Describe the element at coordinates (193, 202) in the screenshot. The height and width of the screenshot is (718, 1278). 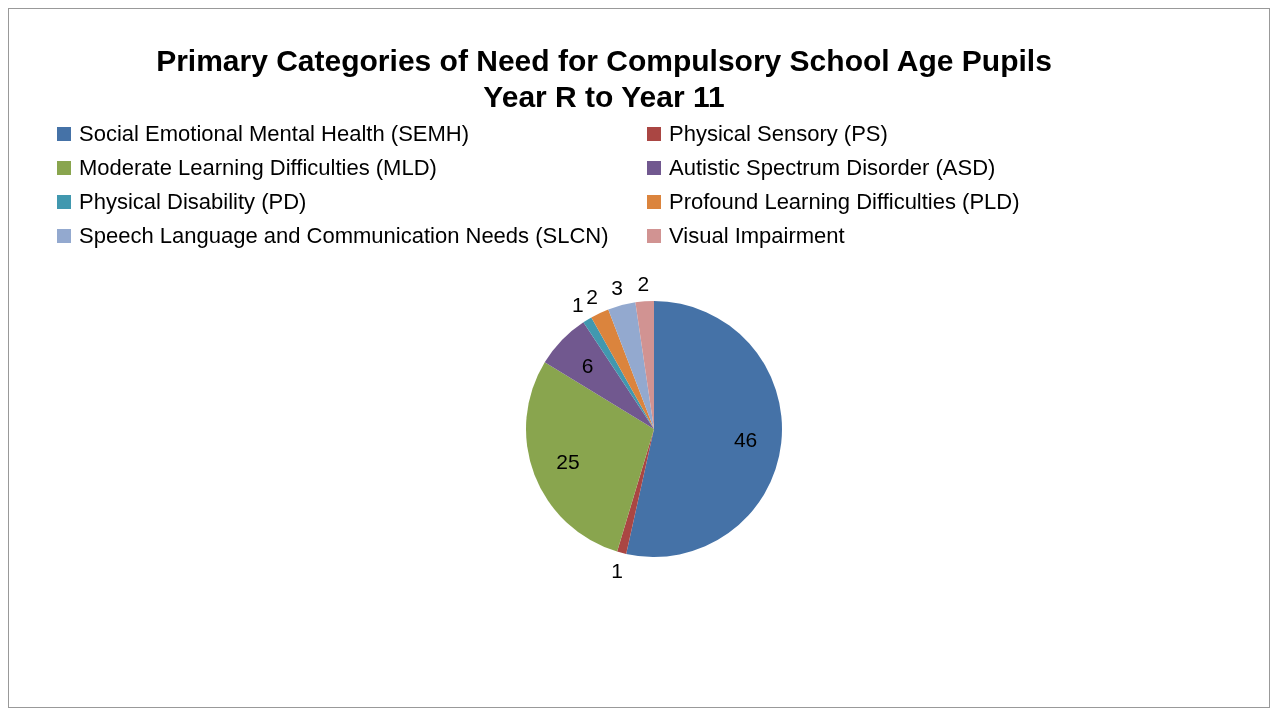
I see `legend-label: Physical Disability (PD)` at that location.